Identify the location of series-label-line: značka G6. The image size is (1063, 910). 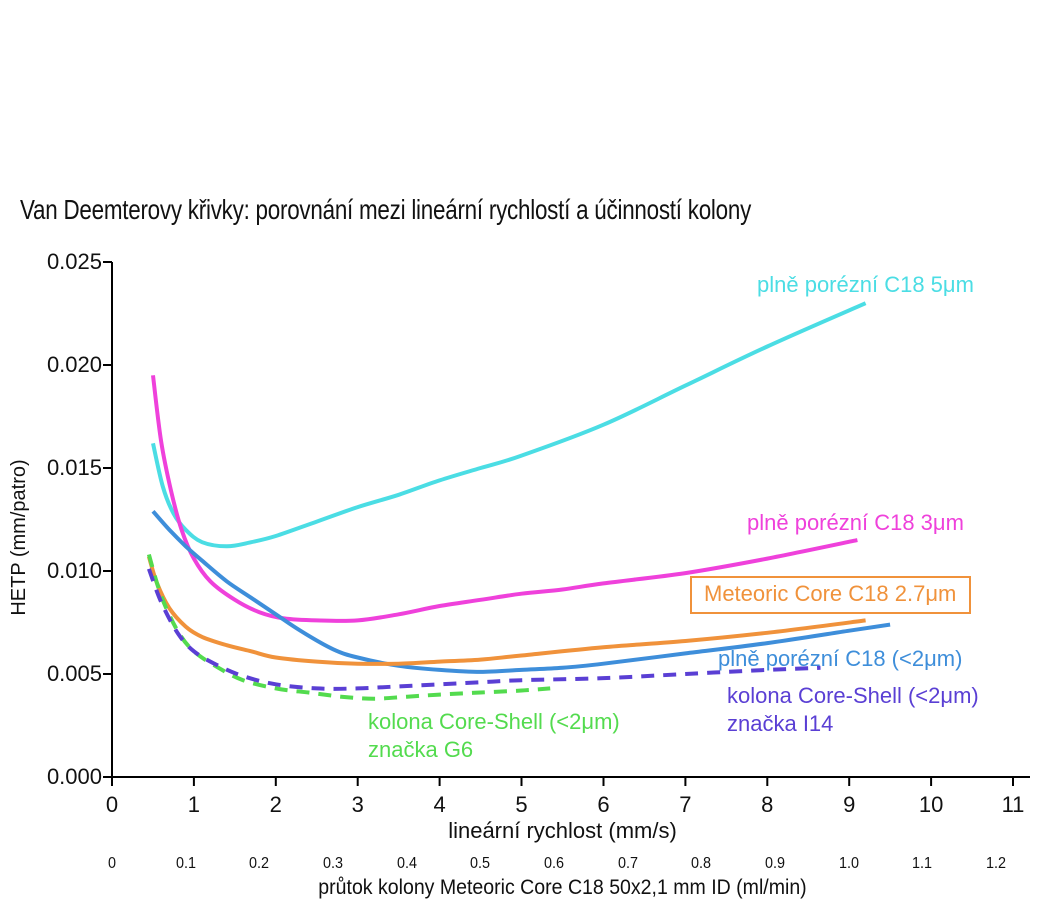
(421, 749).